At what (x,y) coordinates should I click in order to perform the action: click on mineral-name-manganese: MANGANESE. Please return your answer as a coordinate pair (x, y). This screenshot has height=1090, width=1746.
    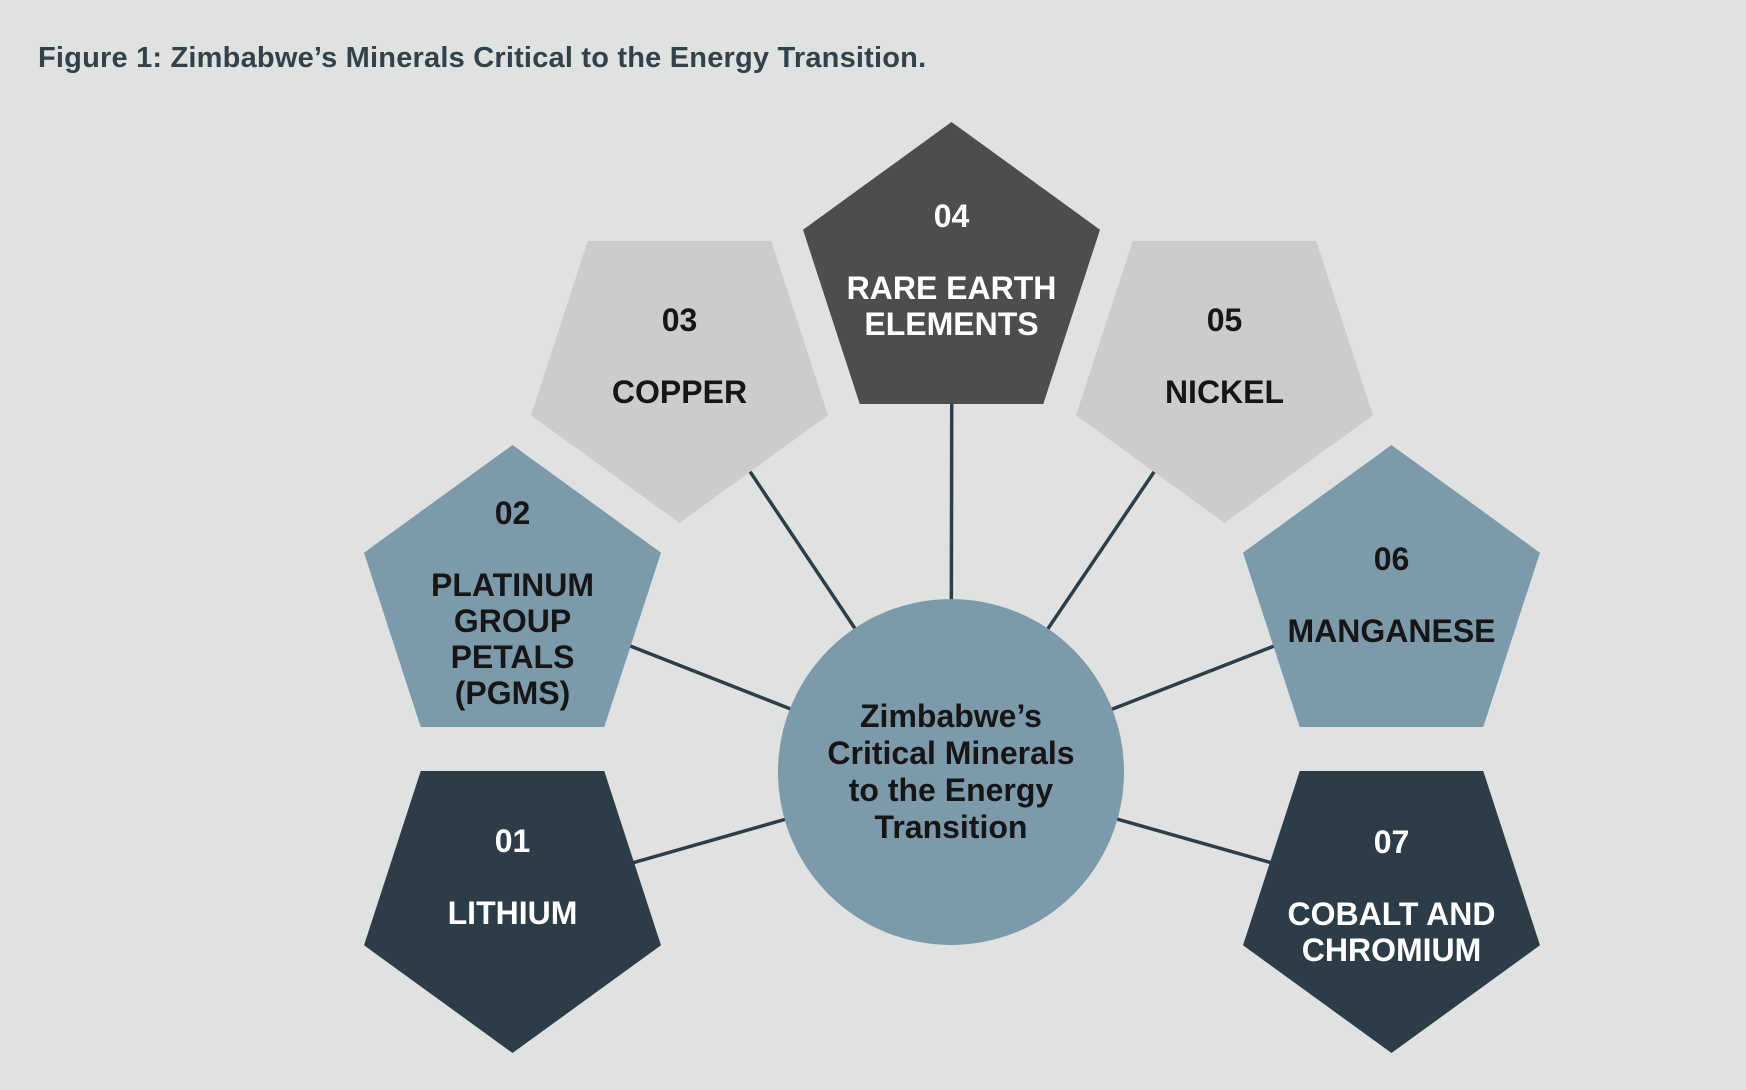
    Looking at the image, I should click on (1391, 631).